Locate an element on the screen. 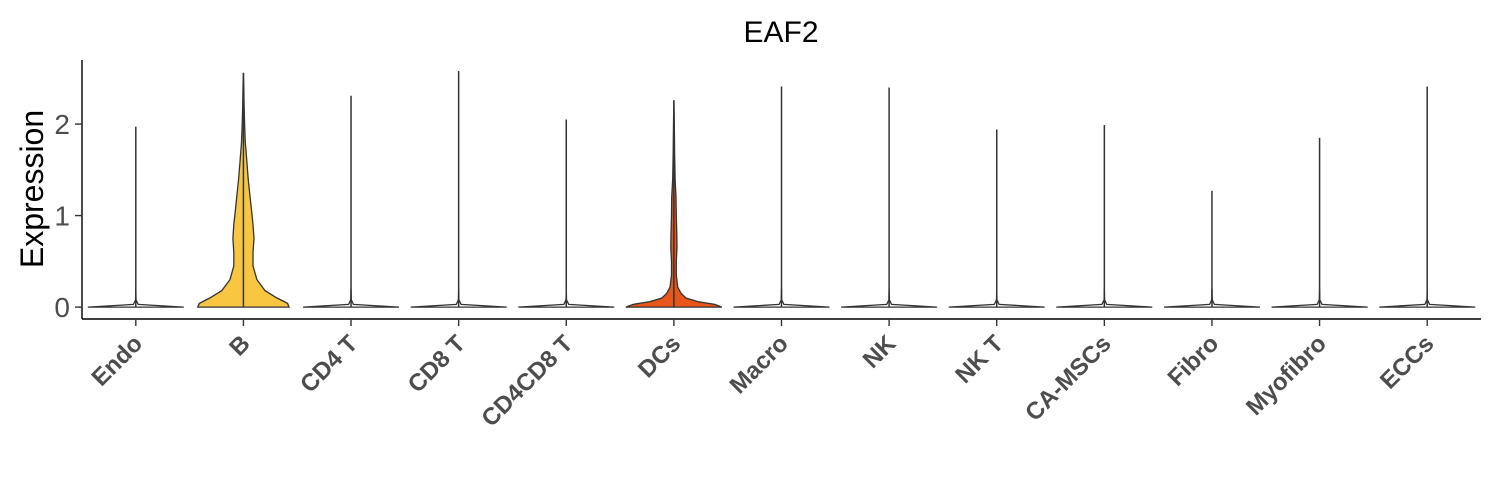 This screenshot has width=1500, height=500. x-tick-label: DCs is located at coordinates (659, 356).